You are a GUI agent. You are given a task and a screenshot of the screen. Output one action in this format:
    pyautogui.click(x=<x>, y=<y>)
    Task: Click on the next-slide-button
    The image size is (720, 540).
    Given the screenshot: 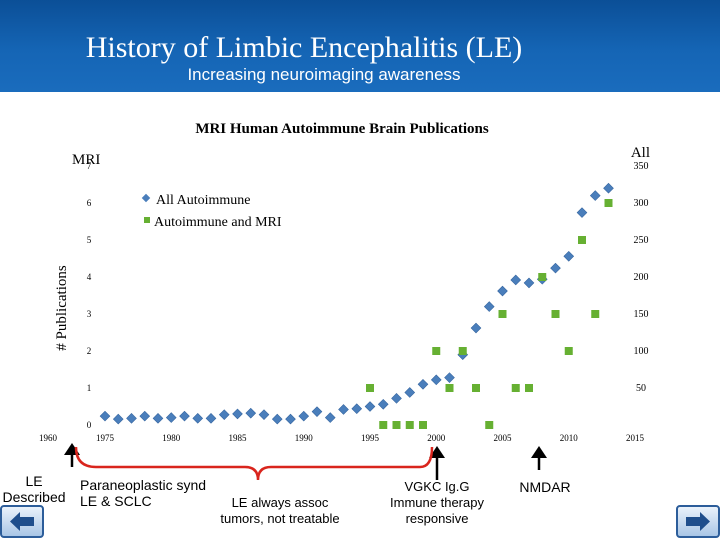 What is the action you would take?
    pyautogui.click(x=698, y=521)
    